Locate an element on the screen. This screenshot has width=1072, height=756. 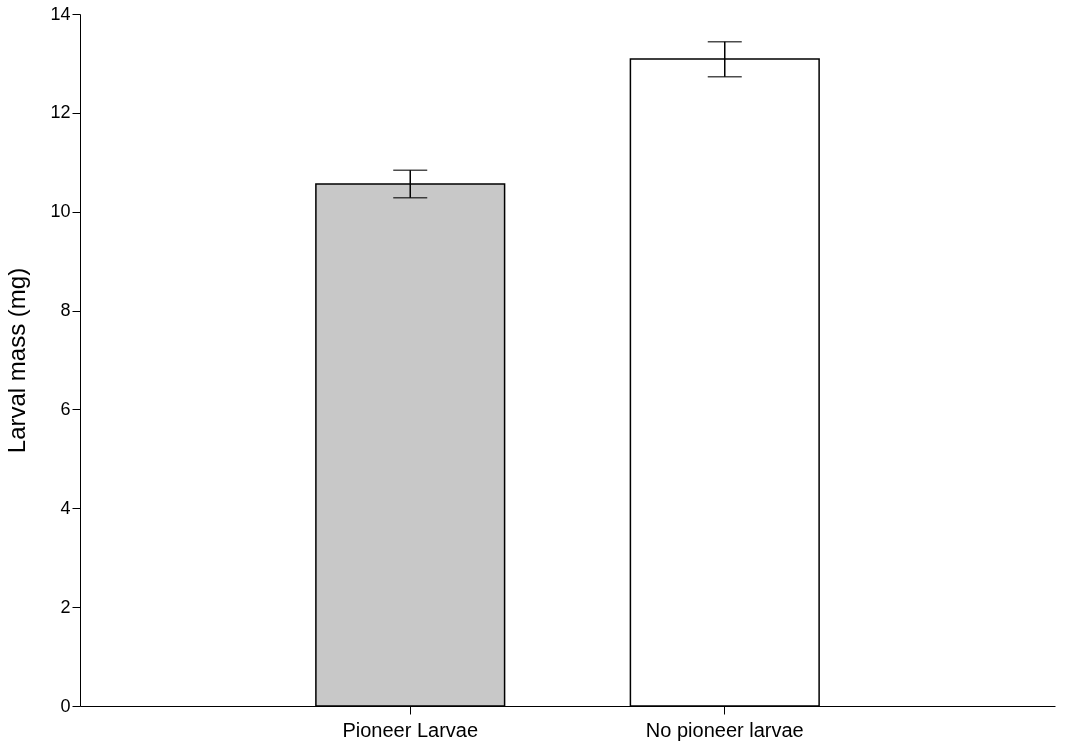
y-tick-label: 10 is located at coordinates (60, 211).